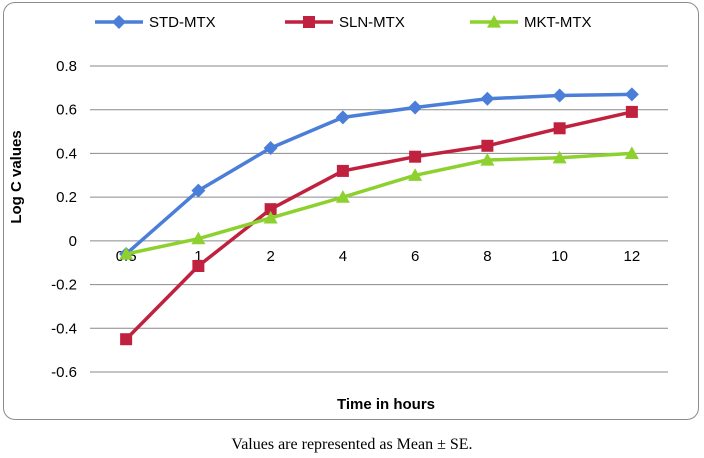 The image size is (704, 458). I want to click on y-tick-label: -0.6, so click(64, 372).